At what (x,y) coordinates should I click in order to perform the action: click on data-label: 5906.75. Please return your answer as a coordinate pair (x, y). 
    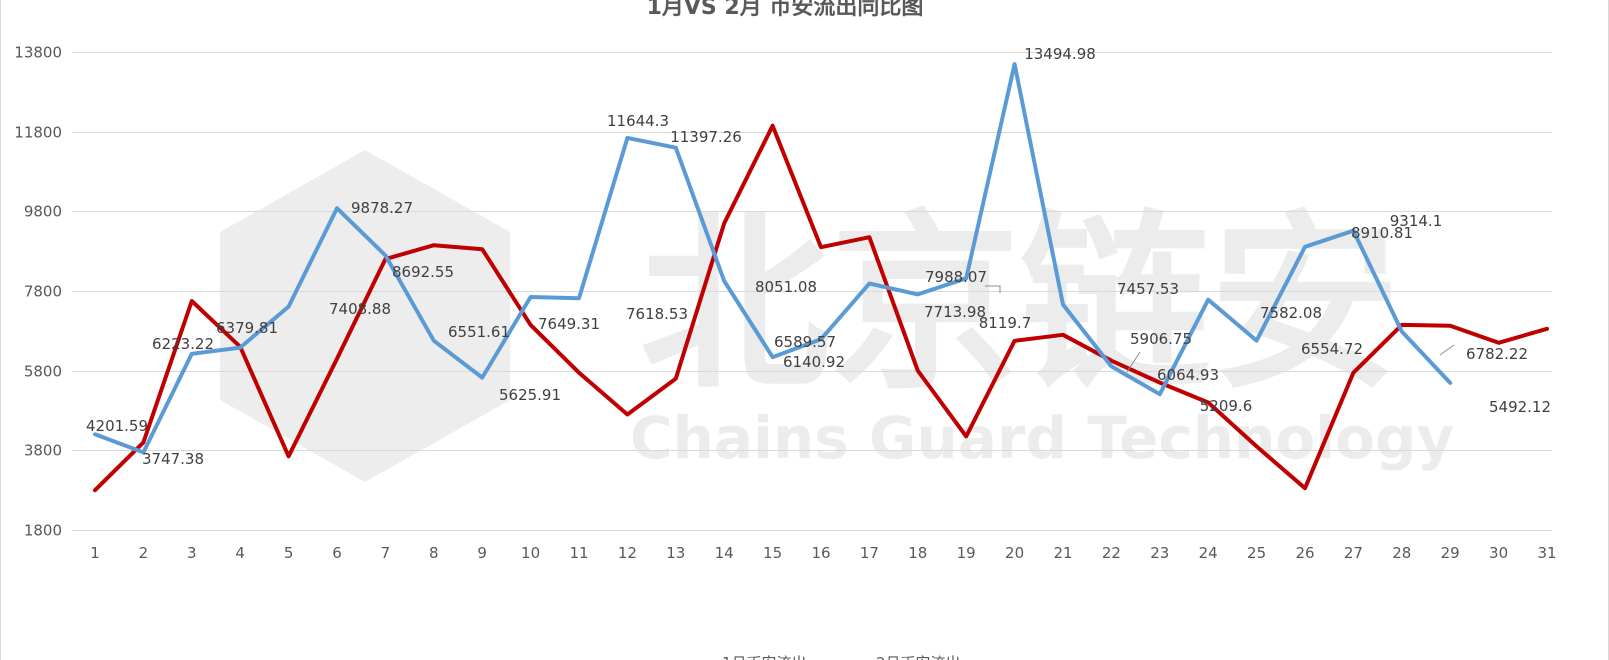
    Looking at the image, I should click on (1161, 339).